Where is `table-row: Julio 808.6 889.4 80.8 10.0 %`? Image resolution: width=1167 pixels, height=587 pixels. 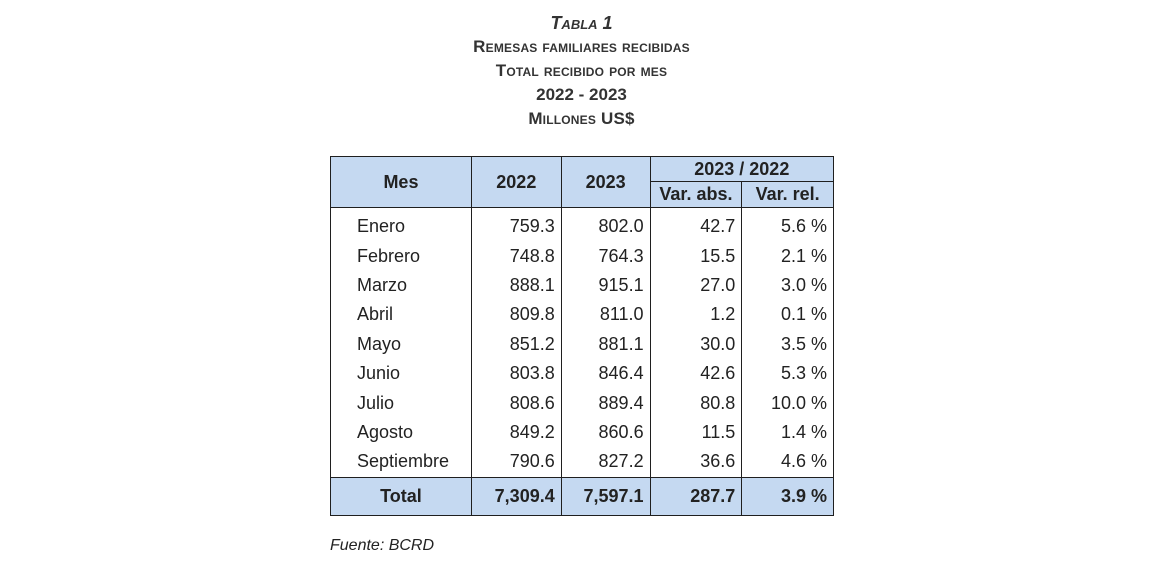 table-row: Julio 808.6 889.4 80.8 10.0 % is located at coordinates (582, 403).